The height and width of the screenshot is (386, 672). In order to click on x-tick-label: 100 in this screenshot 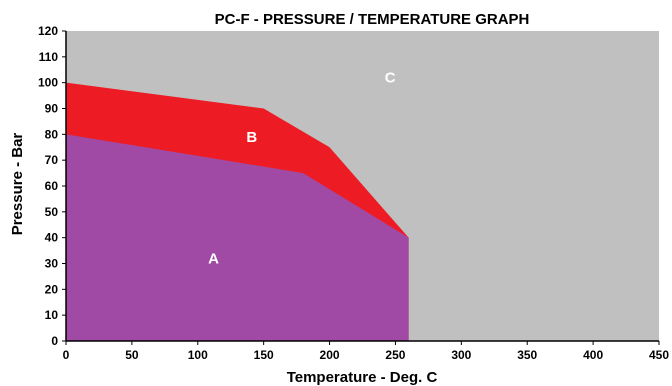, I will do `click(198, 355)`.